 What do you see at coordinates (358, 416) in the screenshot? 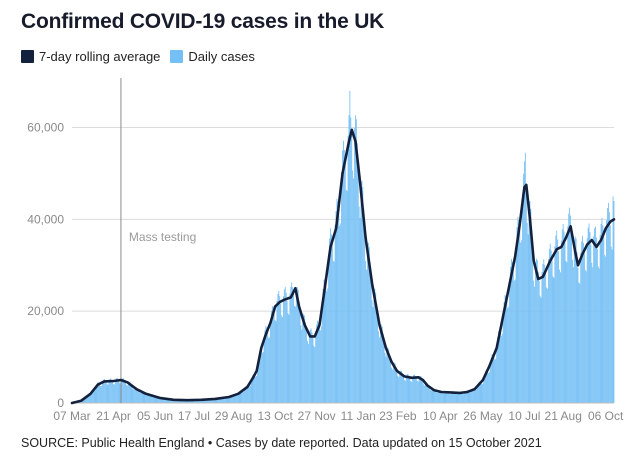
I see `x-tick-label: 11 Jan` at bounding box center [358, 416].